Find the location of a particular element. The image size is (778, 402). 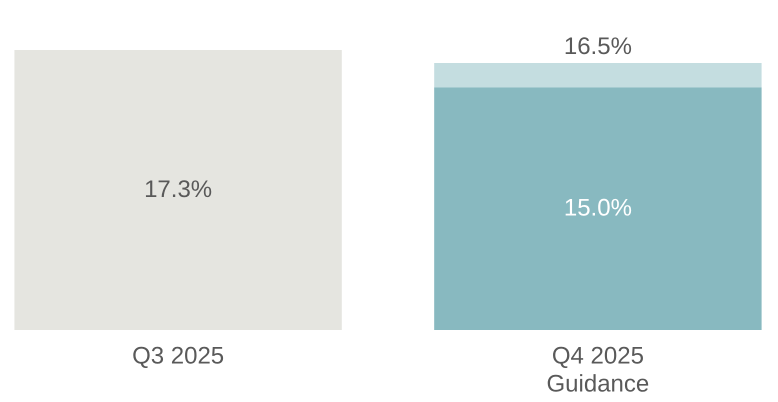

x-tick-label: Q4 2025 Guidance is located at coordinates (598, 370).